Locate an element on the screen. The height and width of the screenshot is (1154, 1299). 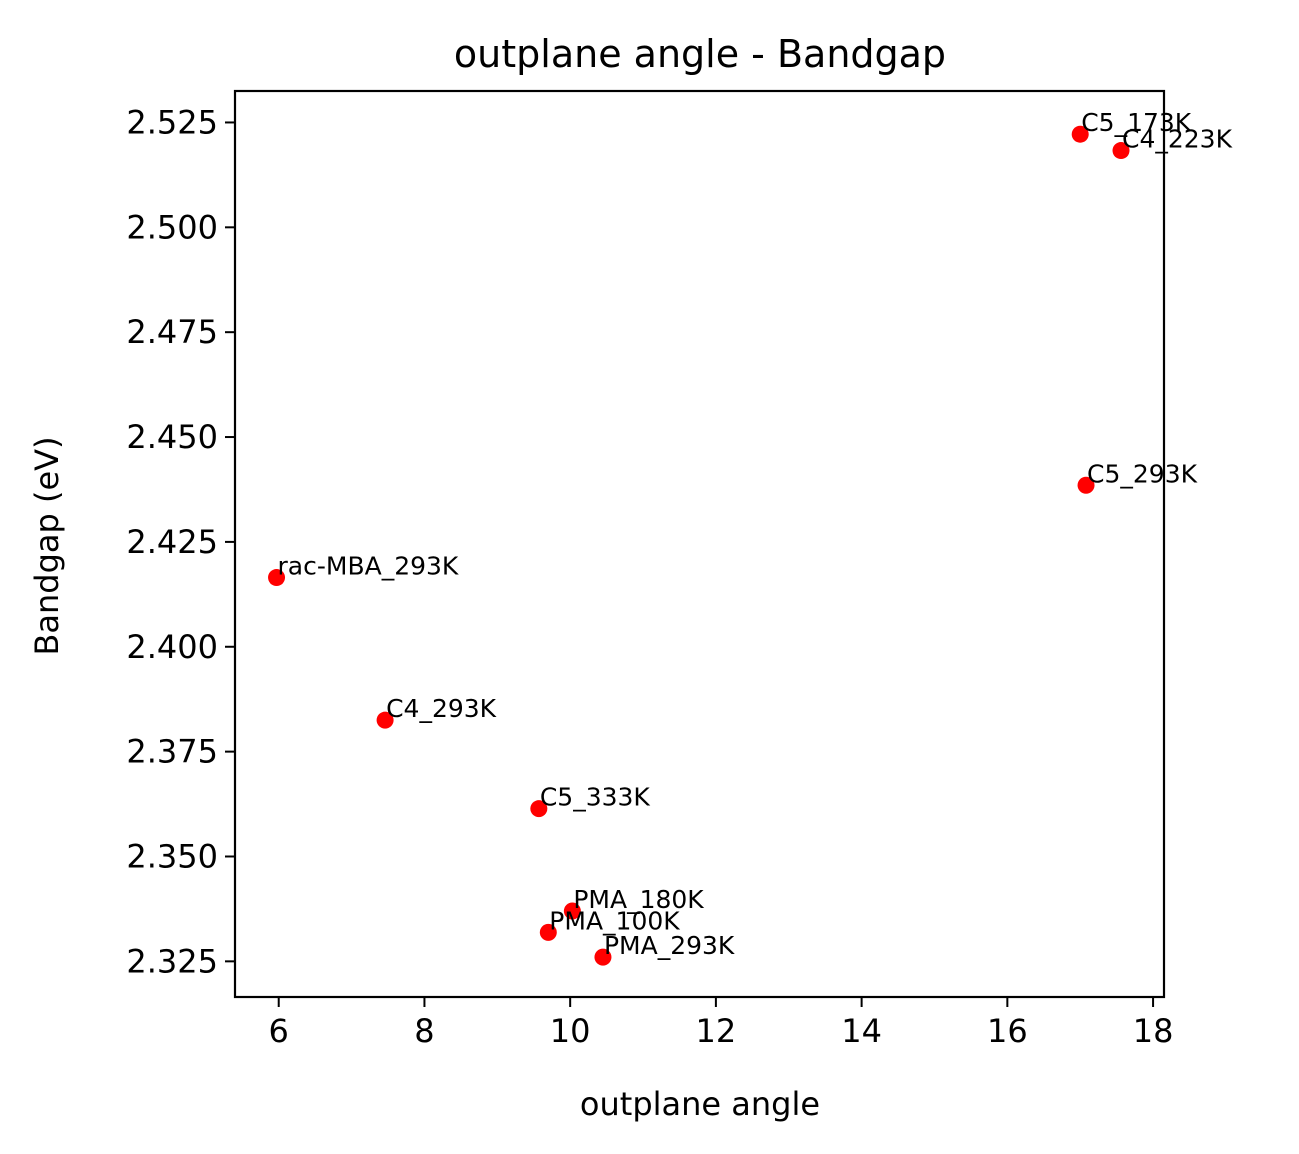
y-axis-label: Bandgap (eV) is located at coordinates (47, 545).